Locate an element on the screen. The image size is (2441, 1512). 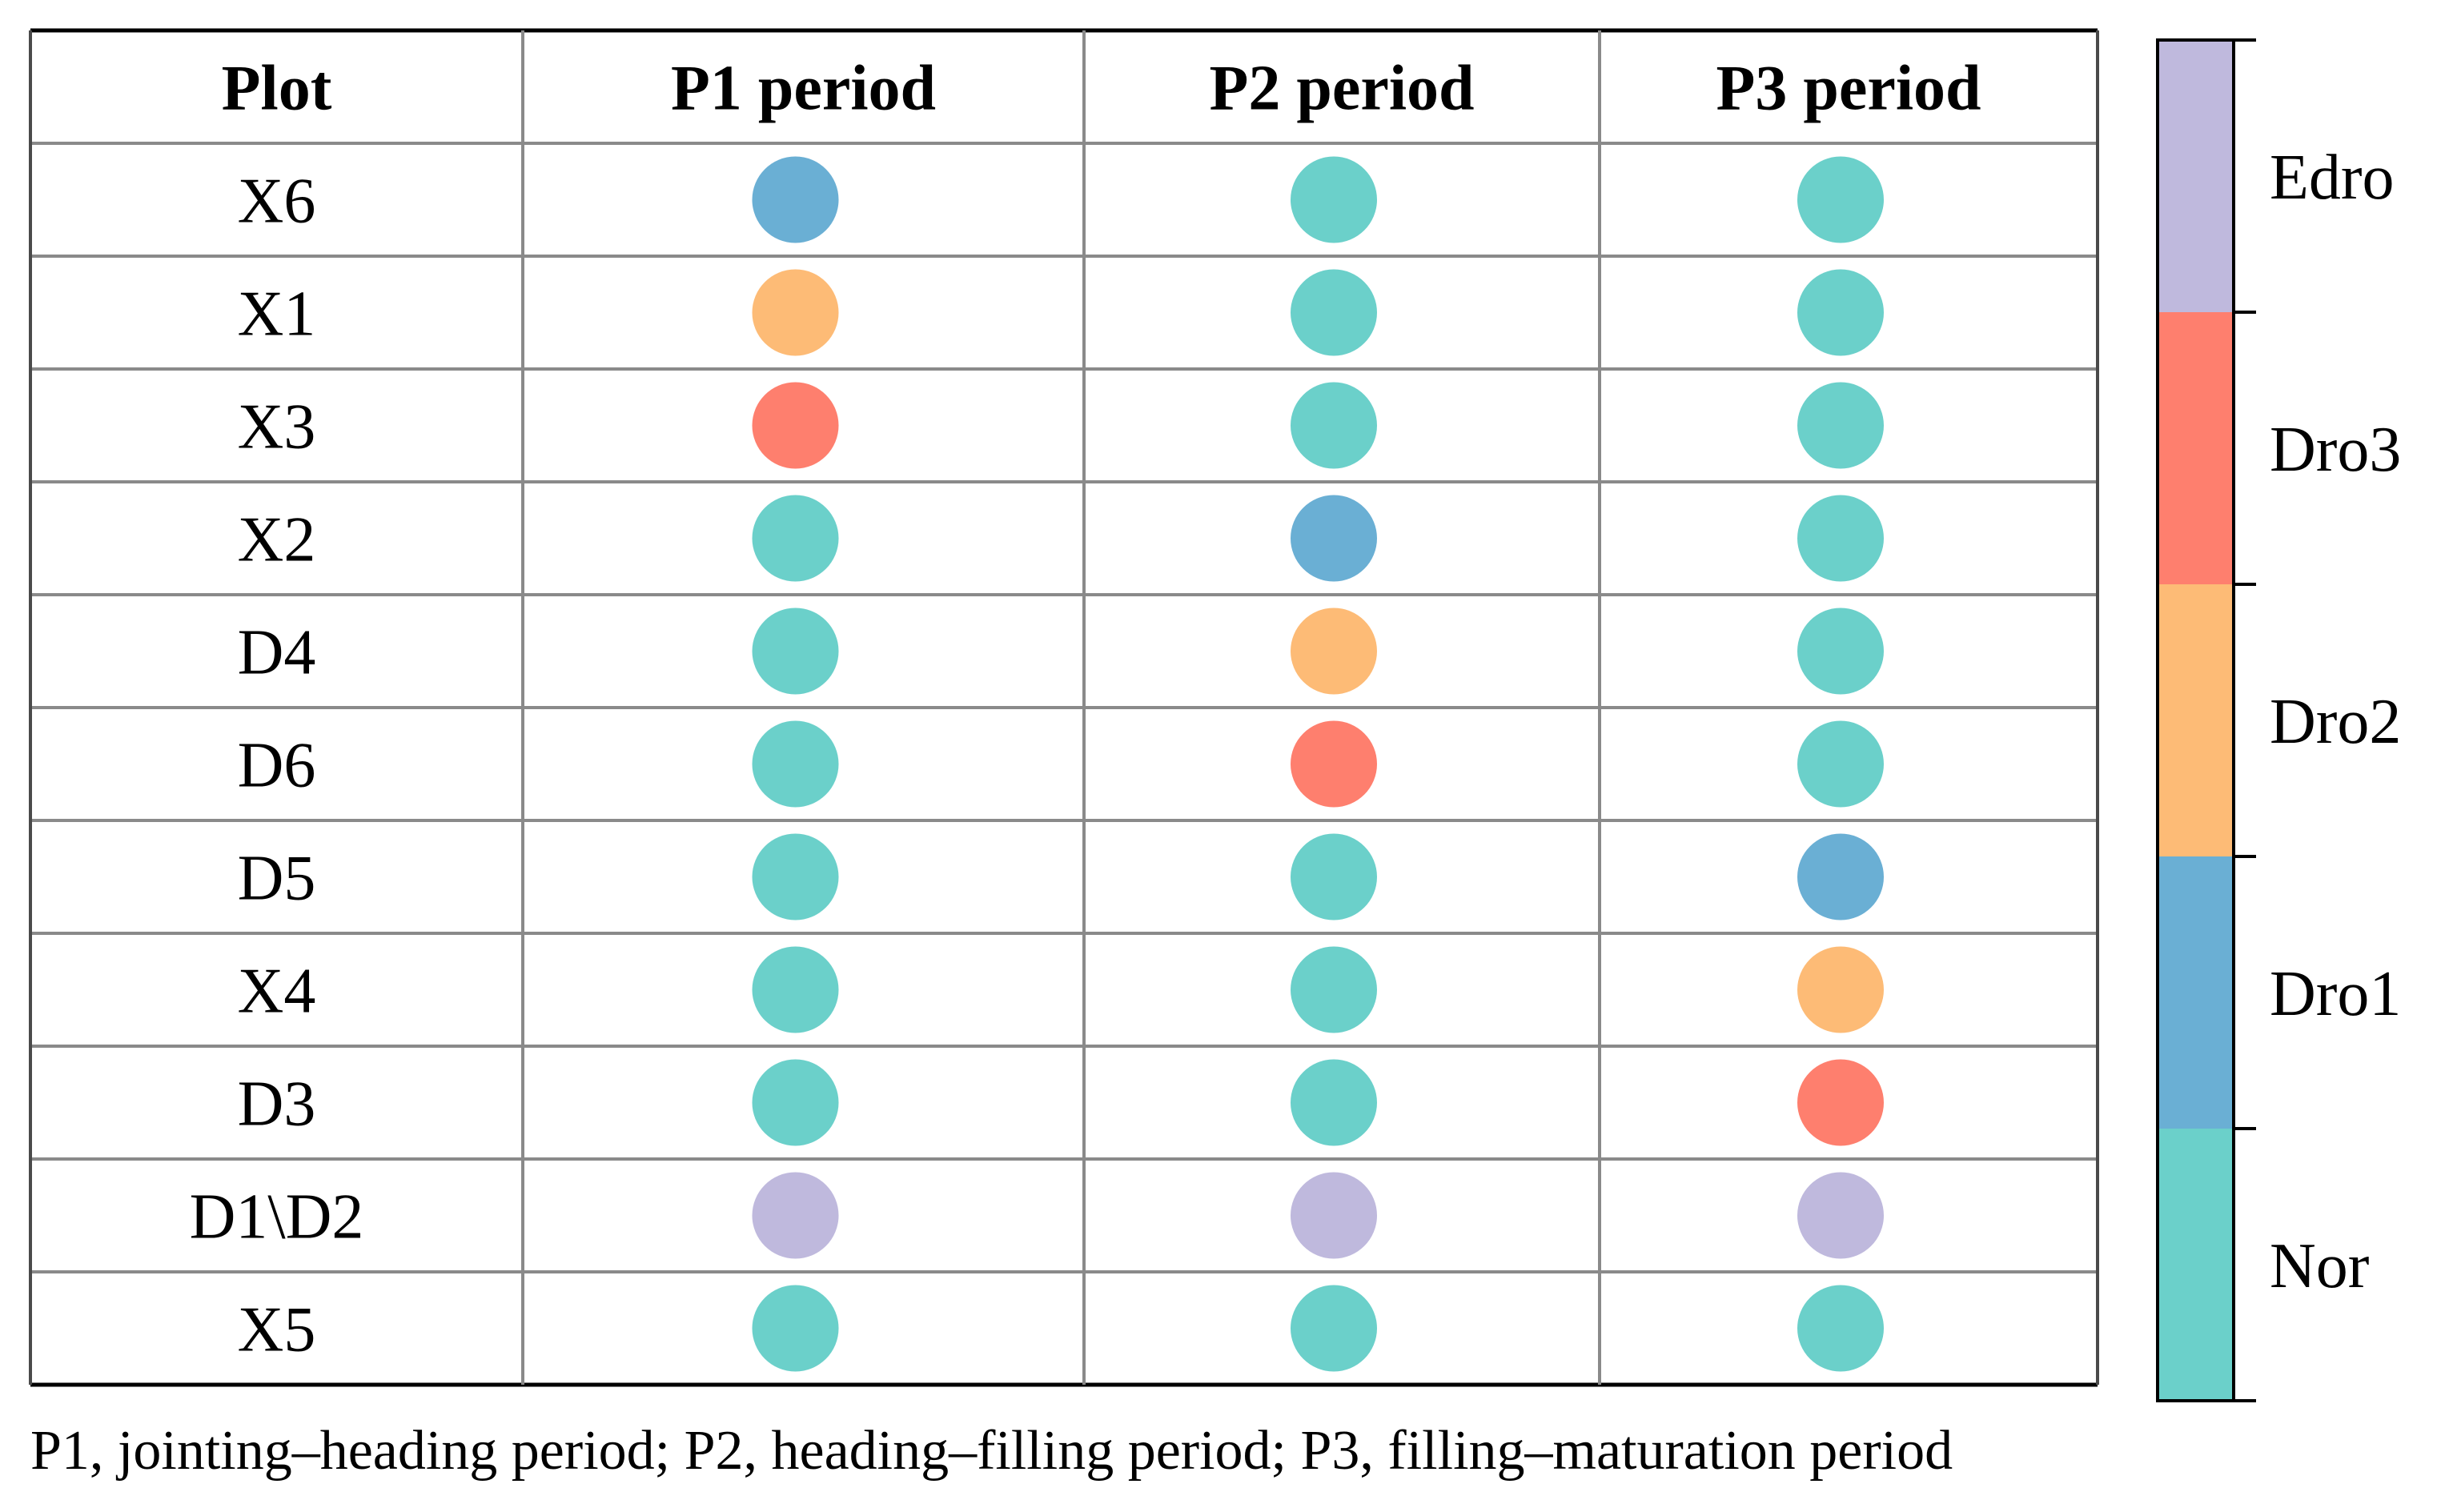
legend-colorbar: Nor Dro1 Dro2 Dro3 Edro is located at coordinates (2278, 720).